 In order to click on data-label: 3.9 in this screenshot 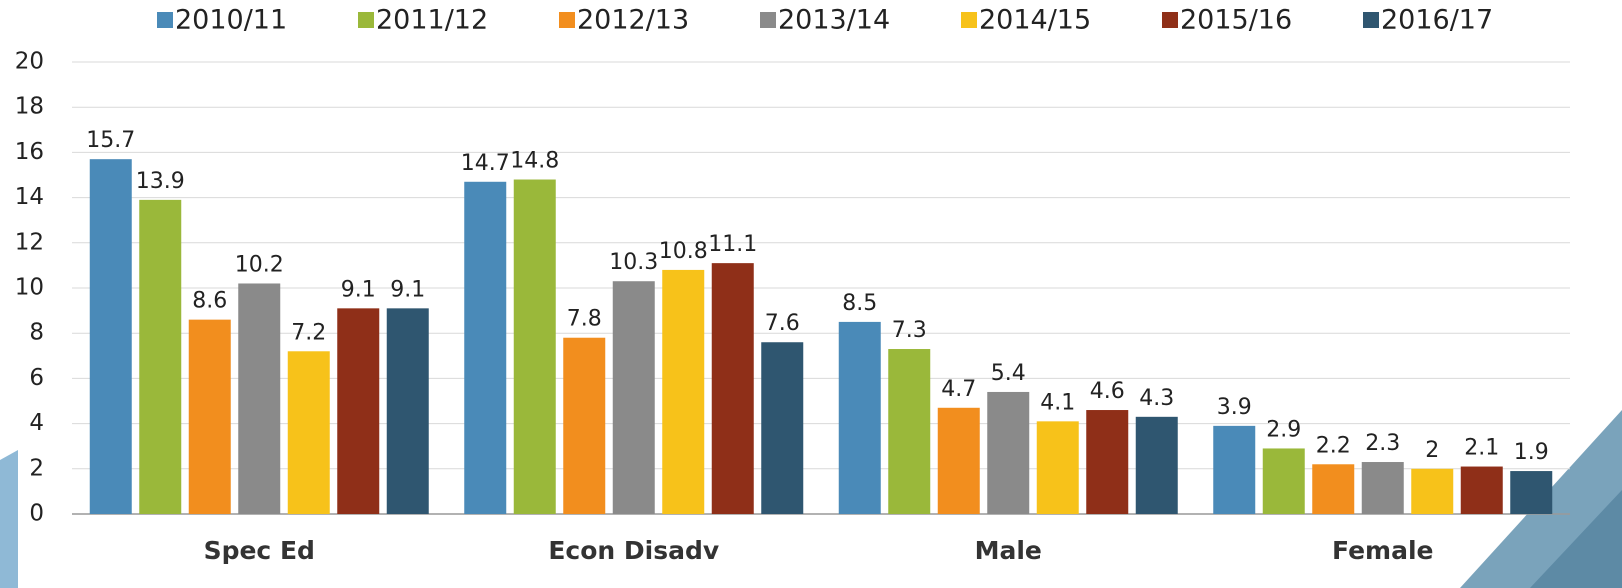, I will do `click(1234, 407)`.